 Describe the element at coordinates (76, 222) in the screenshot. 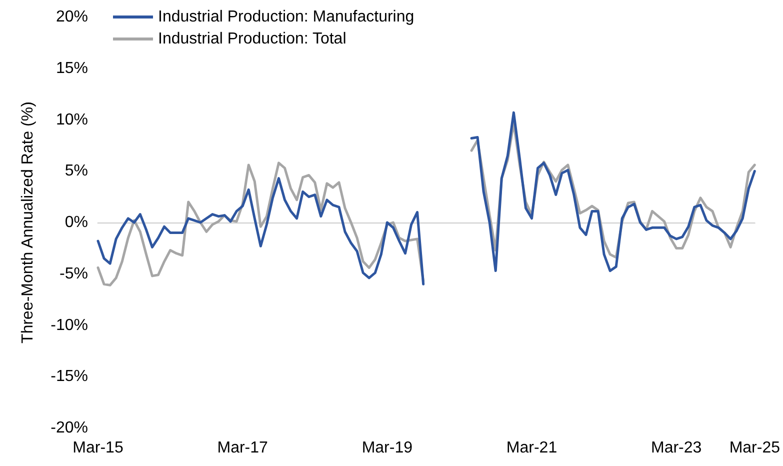

I see `y-tick-label: 0%` at that location.